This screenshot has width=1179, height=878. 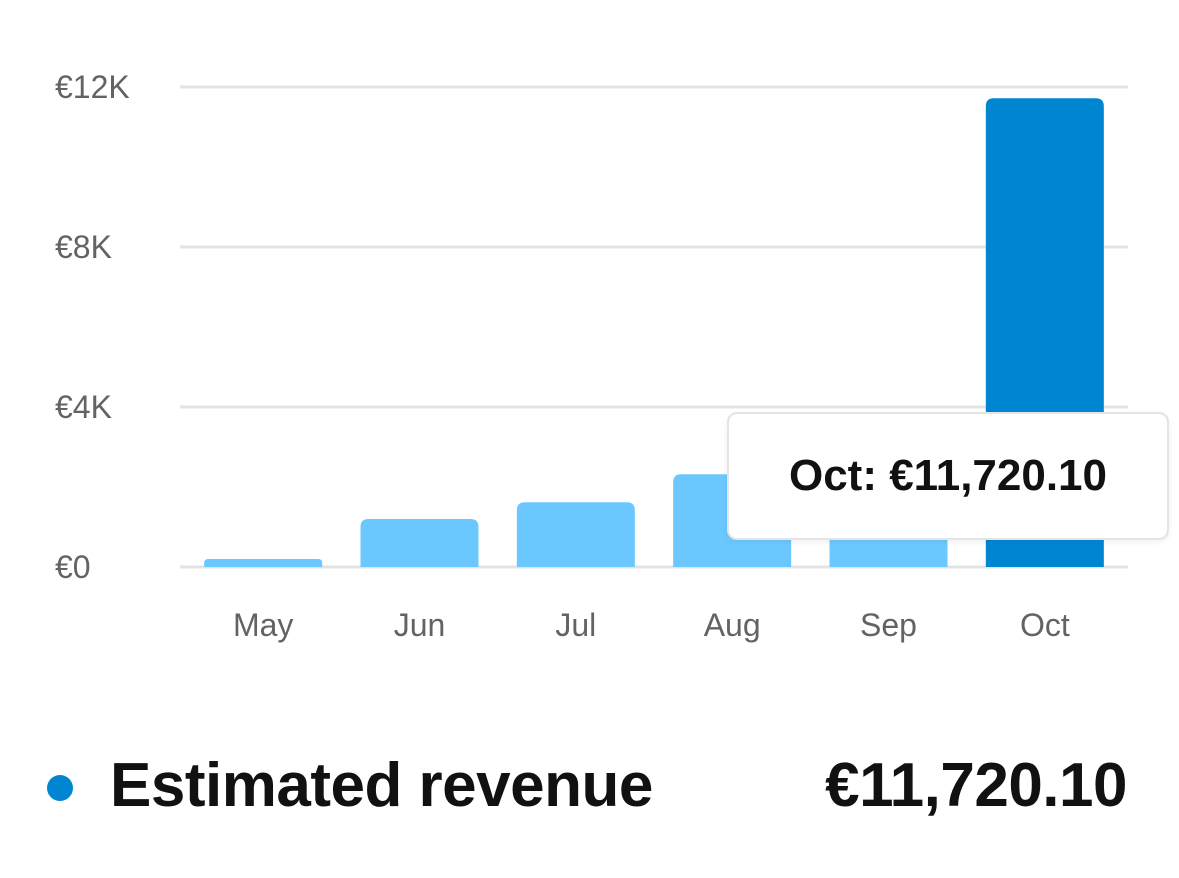 What do you see at coordinates (888, 625) in the screenshot?
I see `x-tick-label: Sep` at bounding box center [888, 625].